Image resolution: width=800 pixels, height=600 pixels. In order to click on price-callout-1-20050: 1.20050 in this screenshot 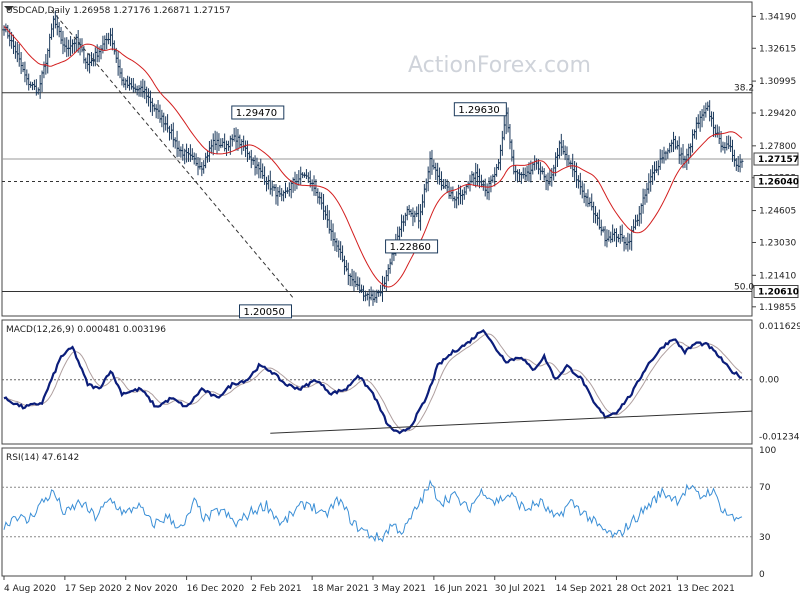, I will do `click(266, 311)`.